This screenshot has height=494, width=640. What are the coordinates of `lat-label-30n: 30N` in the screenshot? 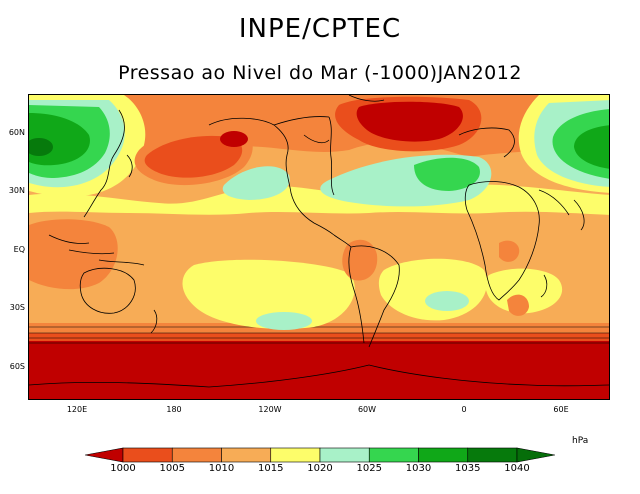 It's located at (16, 190).